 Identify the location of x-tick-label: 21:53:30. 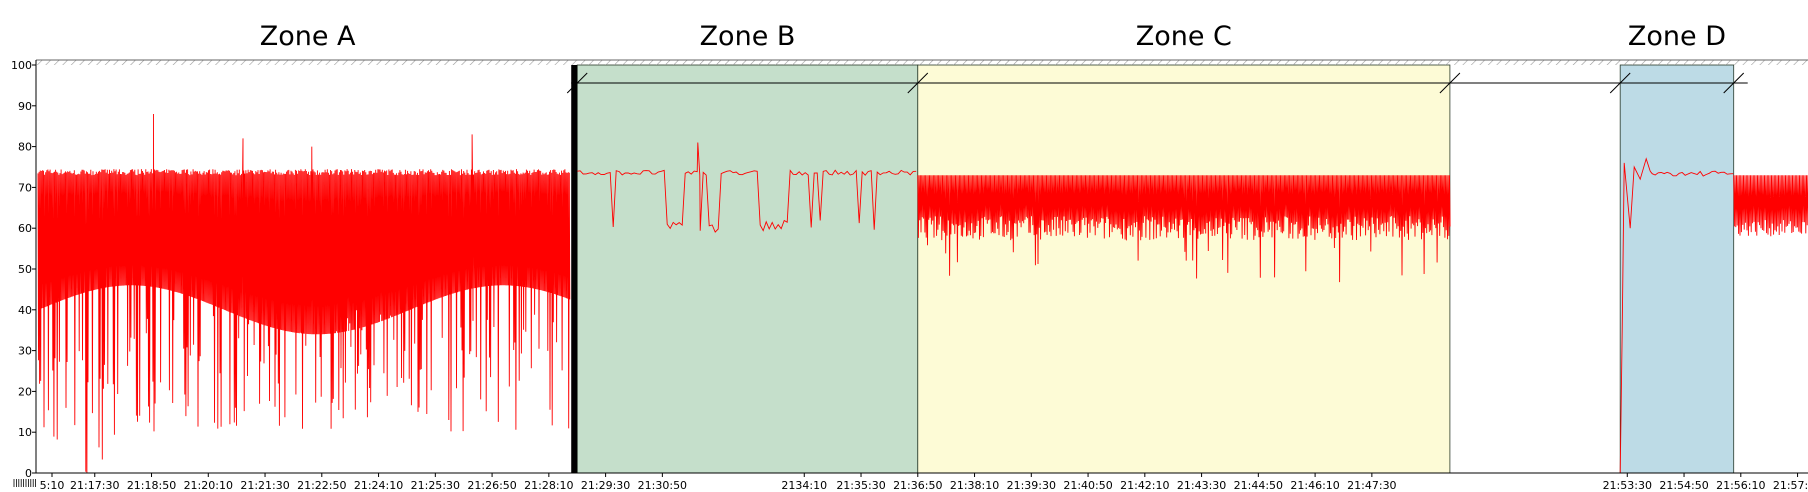
(1627, 485).